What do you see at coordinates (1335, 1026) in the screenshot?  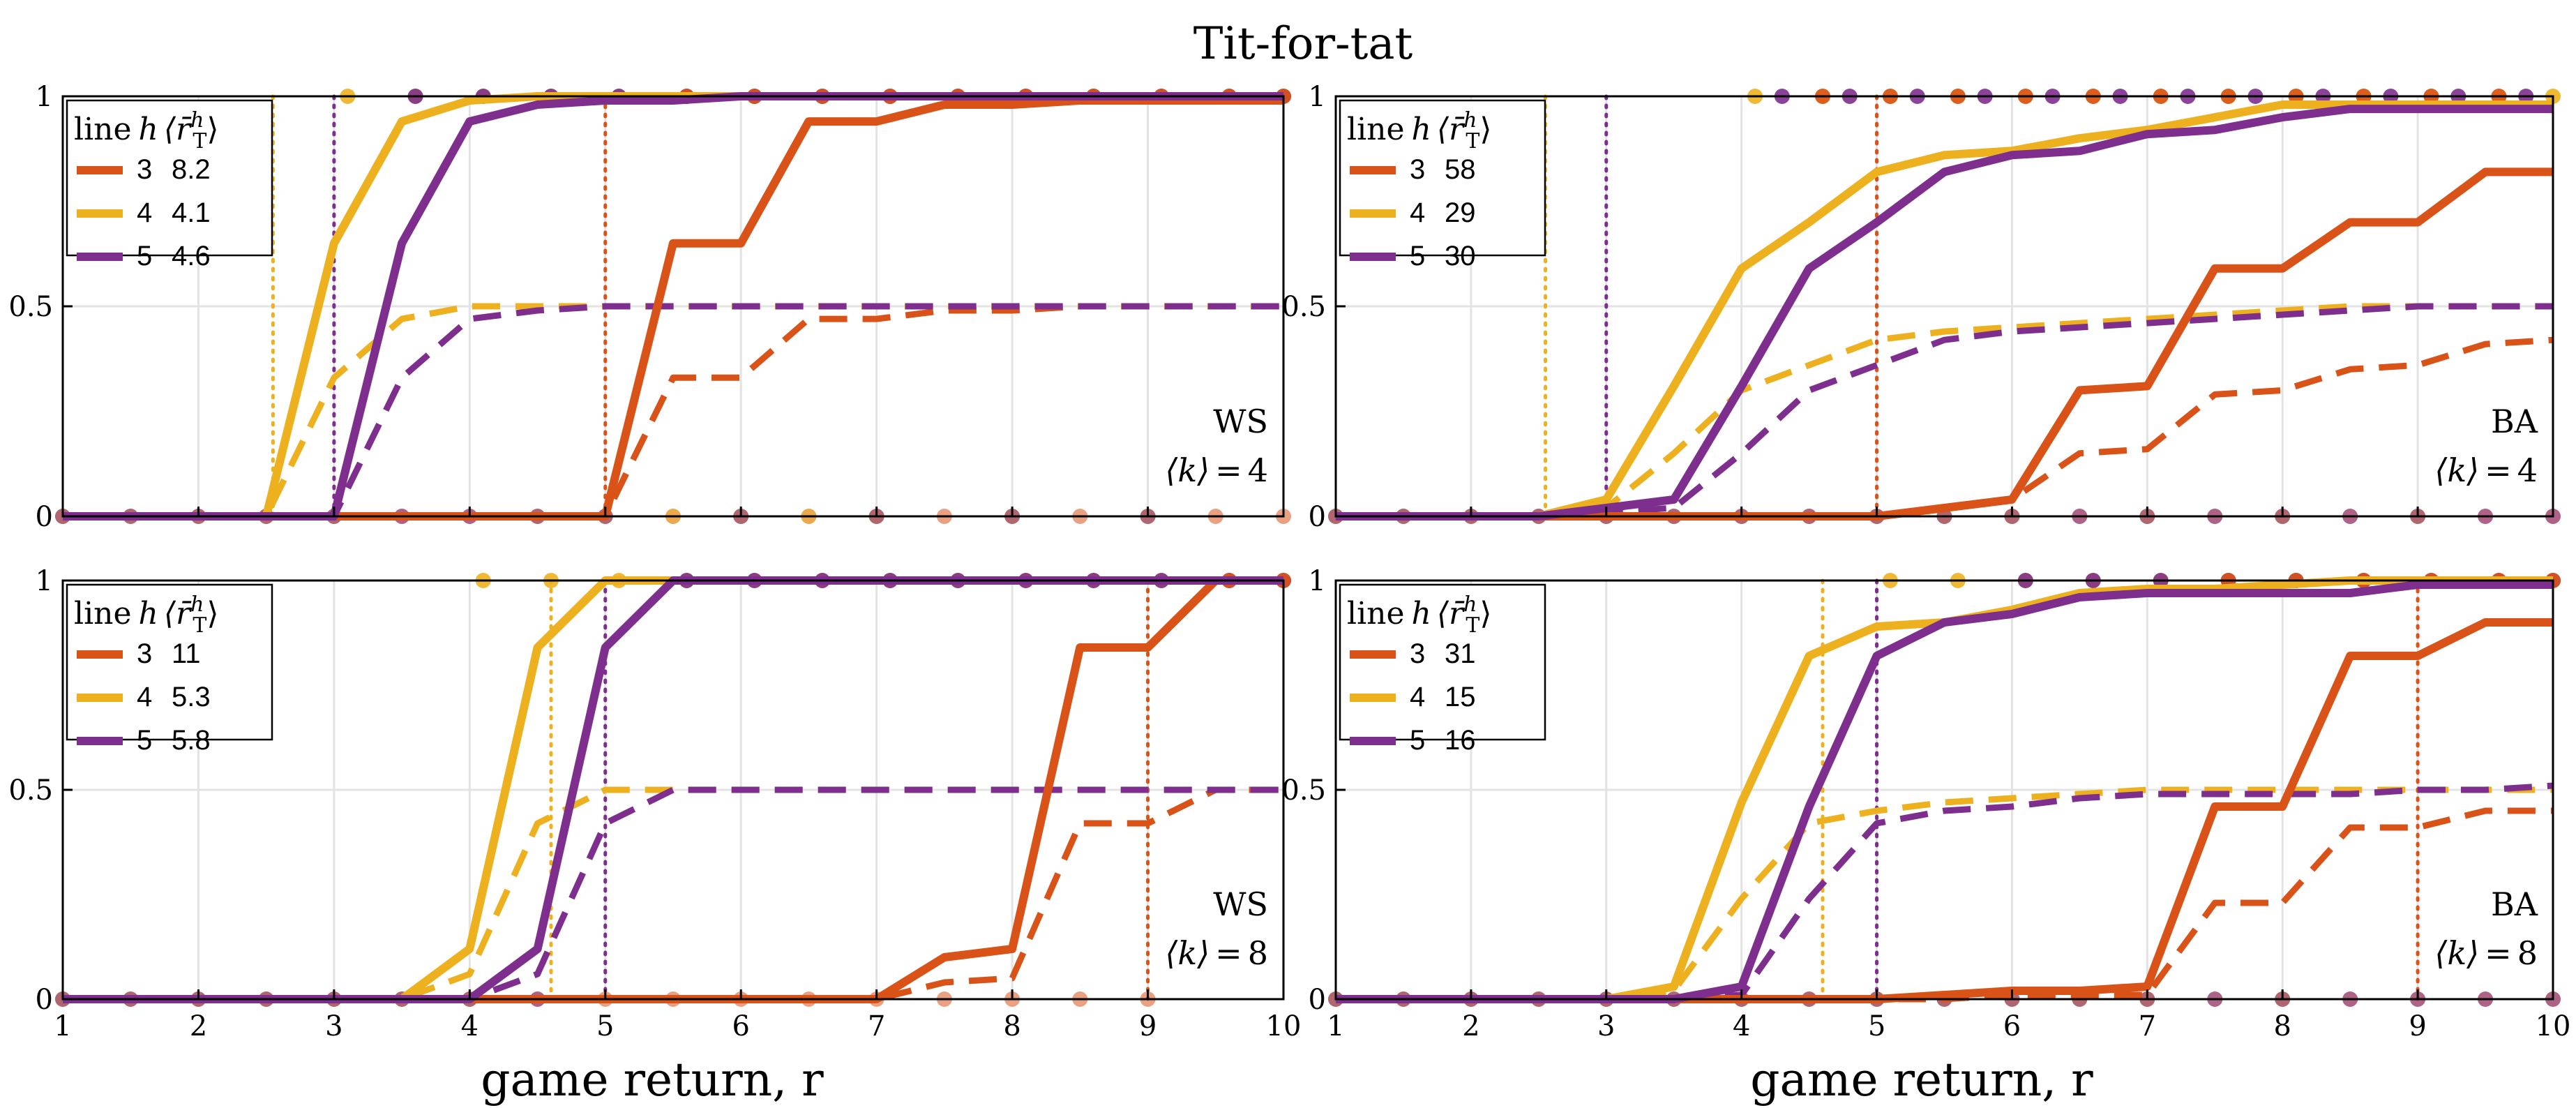 I see `xtick-label-1: 1` at bounding box center [1335, 1026].